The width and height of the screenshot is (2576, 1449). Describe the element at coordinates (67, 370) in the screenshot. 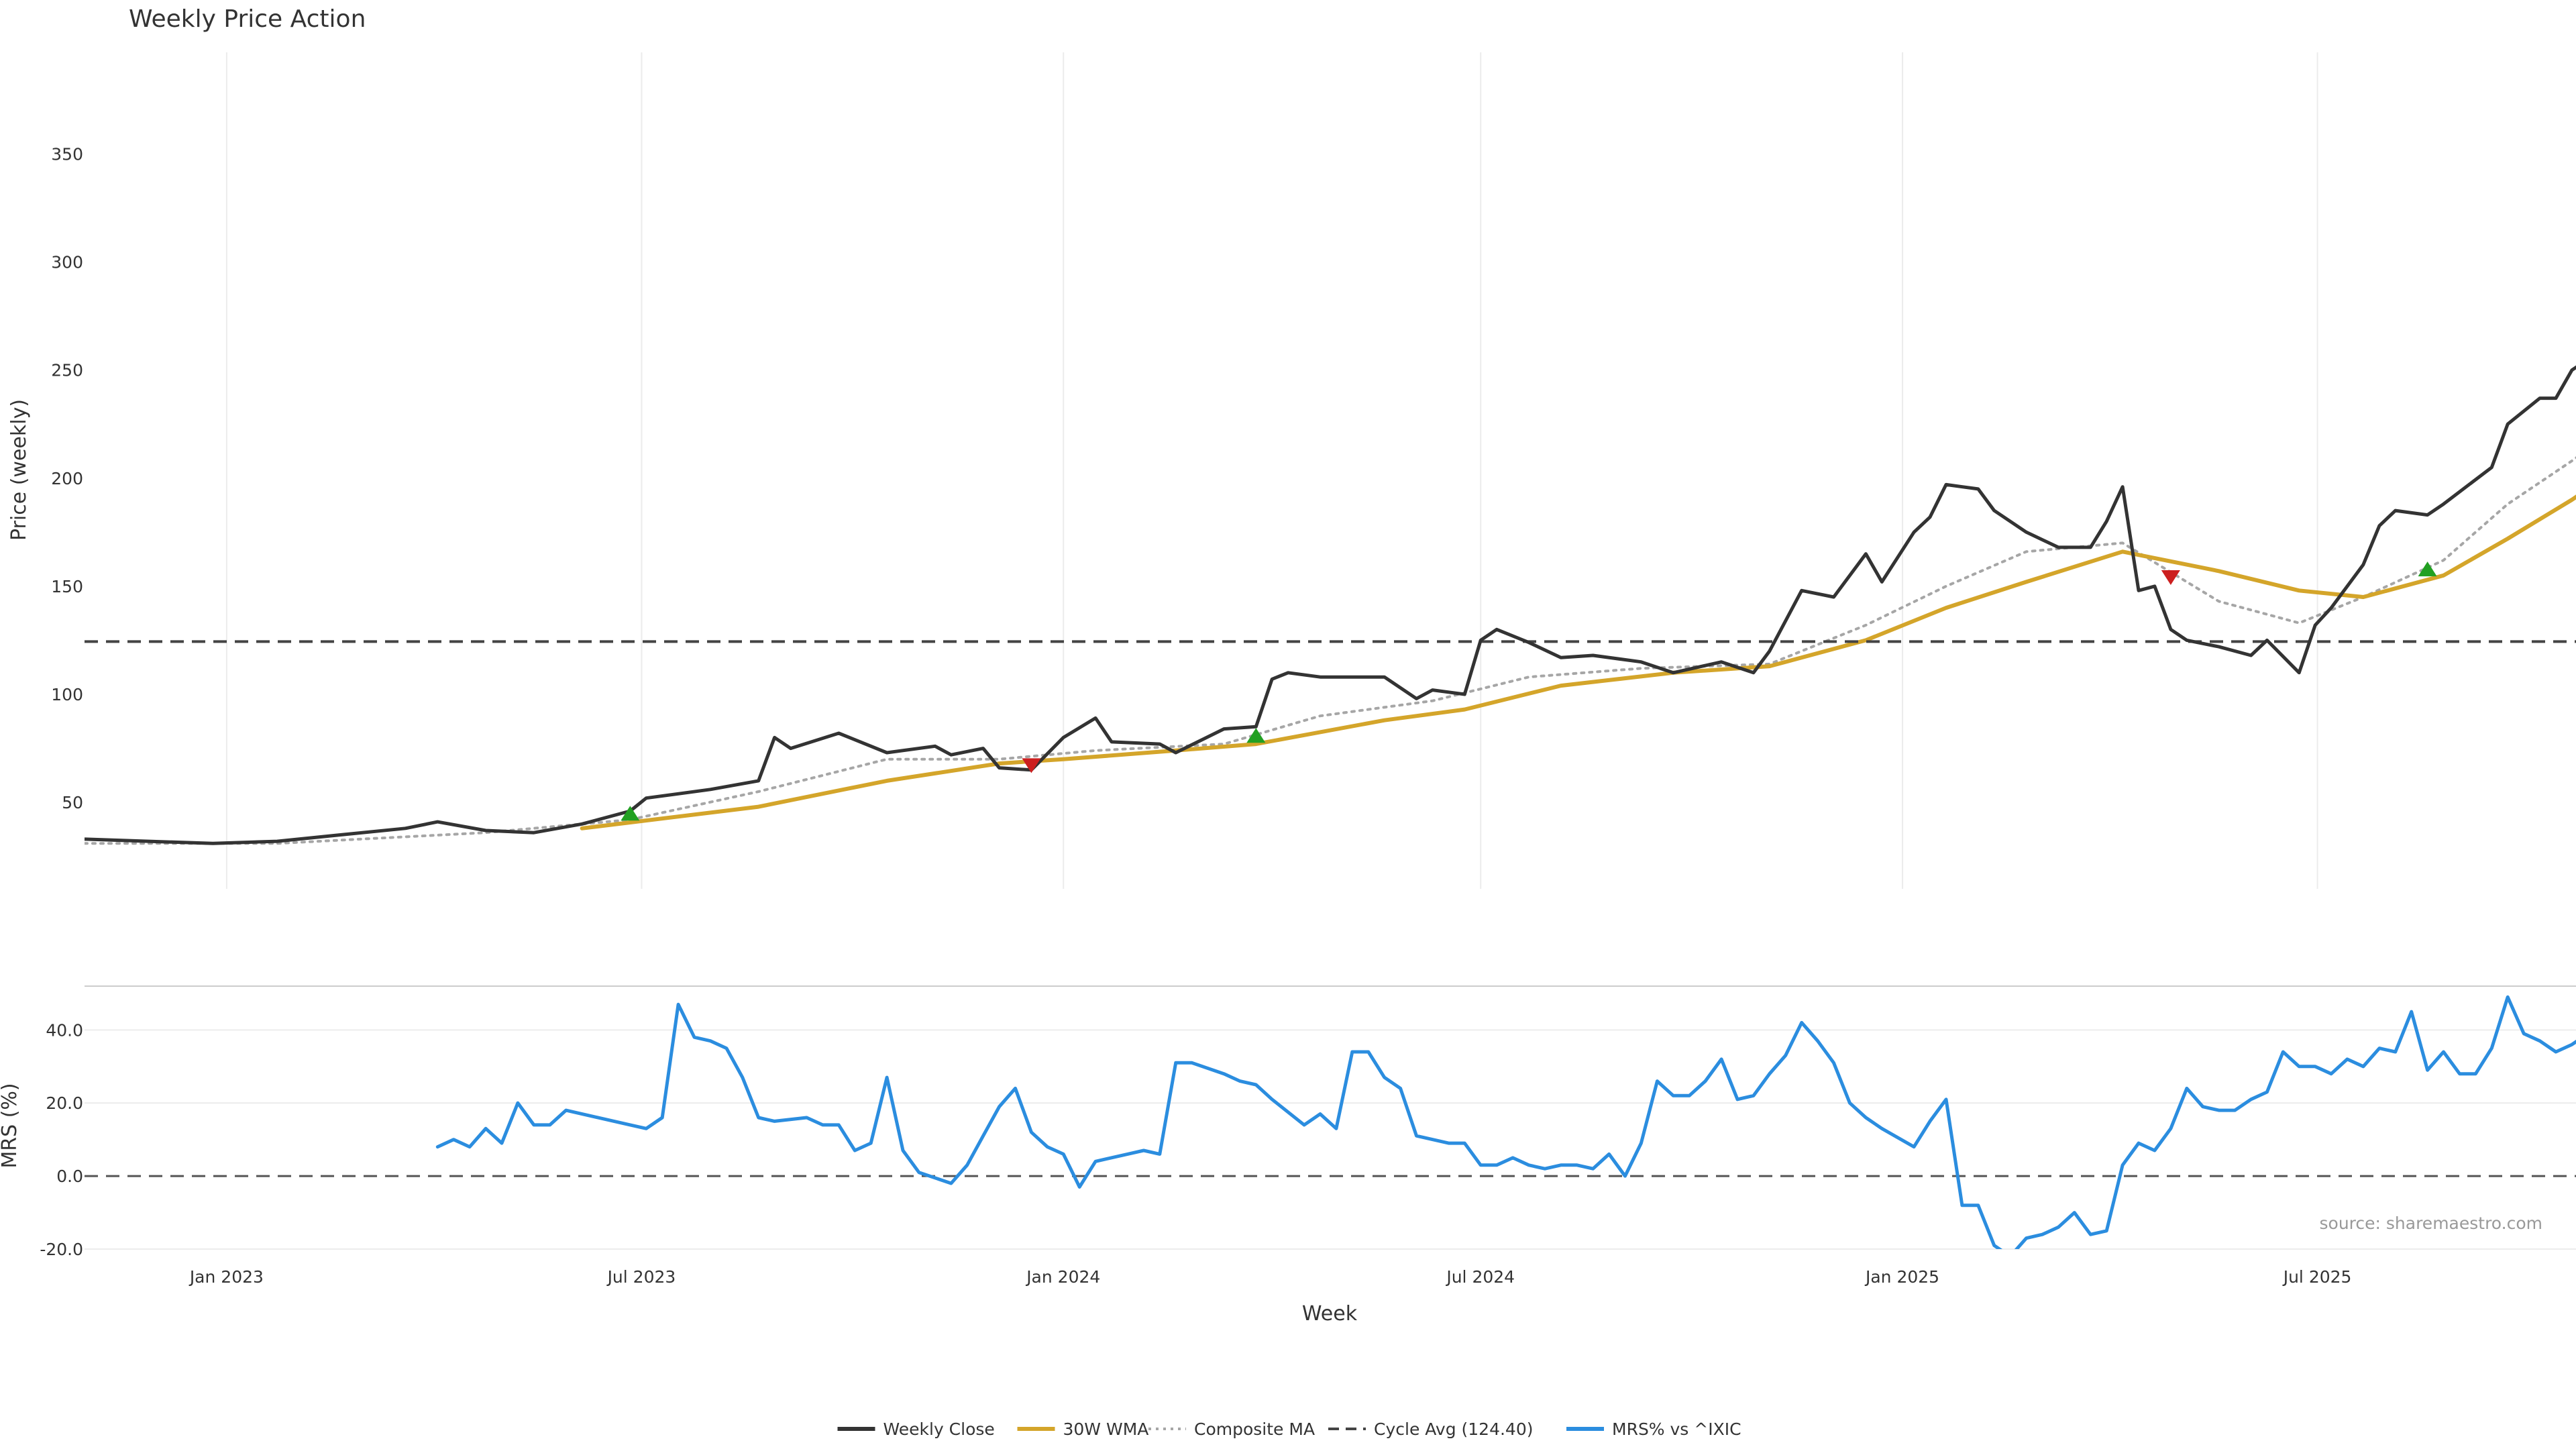

I see `price-y-tick-label: 250` at that location.